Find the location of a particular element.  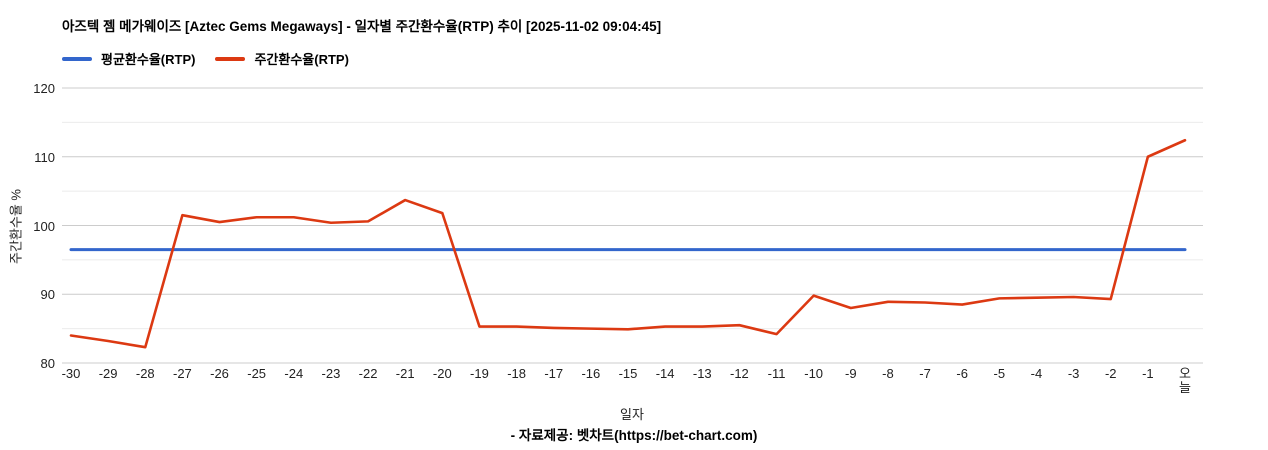

legend-item-average-rtp: 평균환수율(RTP) is located at coordinates (128, 58).